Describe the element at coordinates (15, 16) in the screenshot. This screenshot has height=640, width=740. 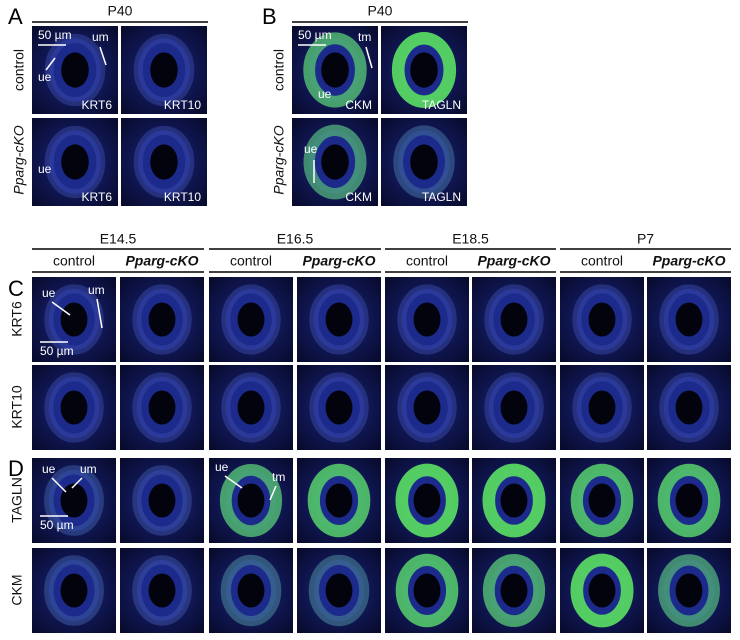
I see `panel-label: A` at that location.